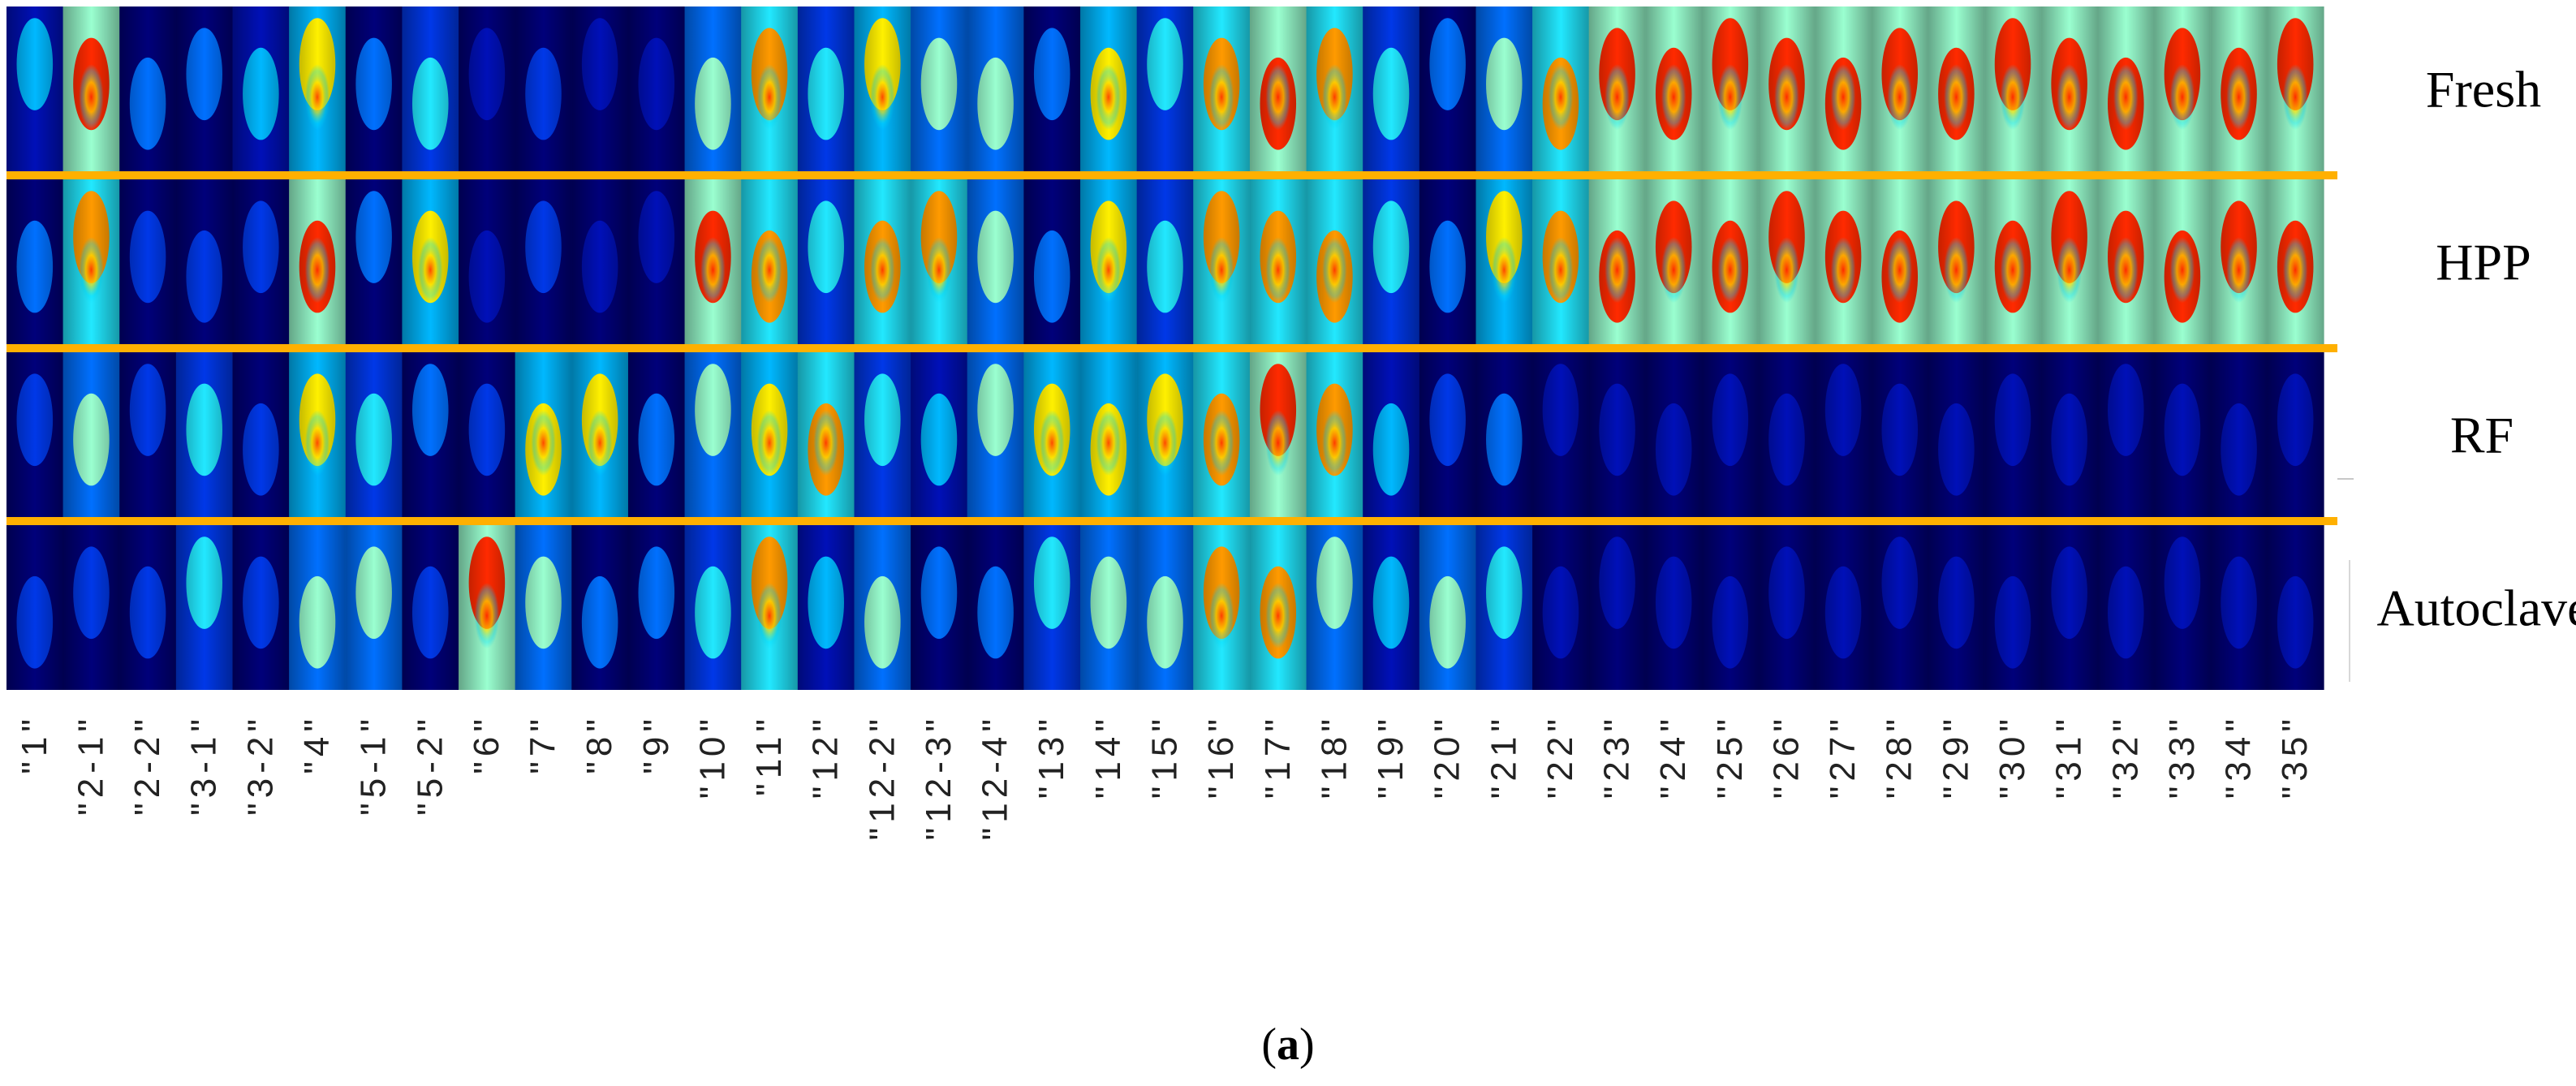 The height and width of the screenshot is (1086, 2576). Describe the element at coordinates (1900, 756) in the screenshot. I see `column-label: "28"` at that location.